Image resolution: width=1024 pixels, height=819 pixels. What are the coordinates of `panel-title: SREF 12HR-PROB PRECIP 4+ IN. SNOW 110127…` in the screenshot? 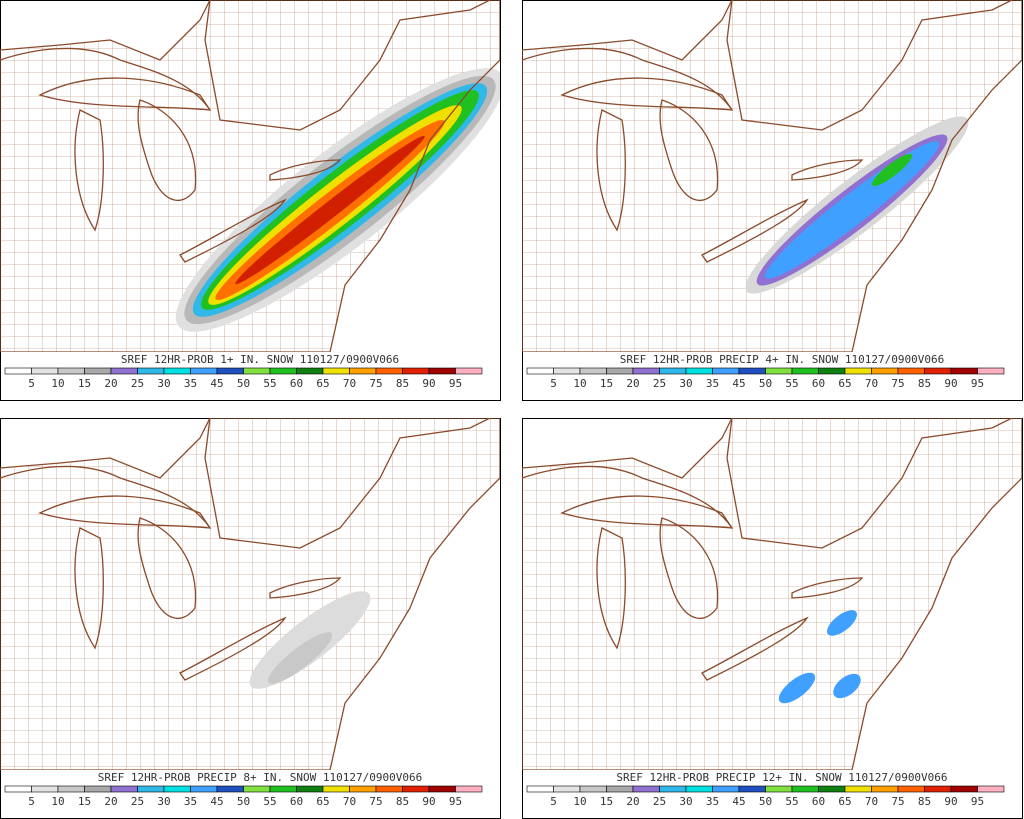 It's located at (782, 359).